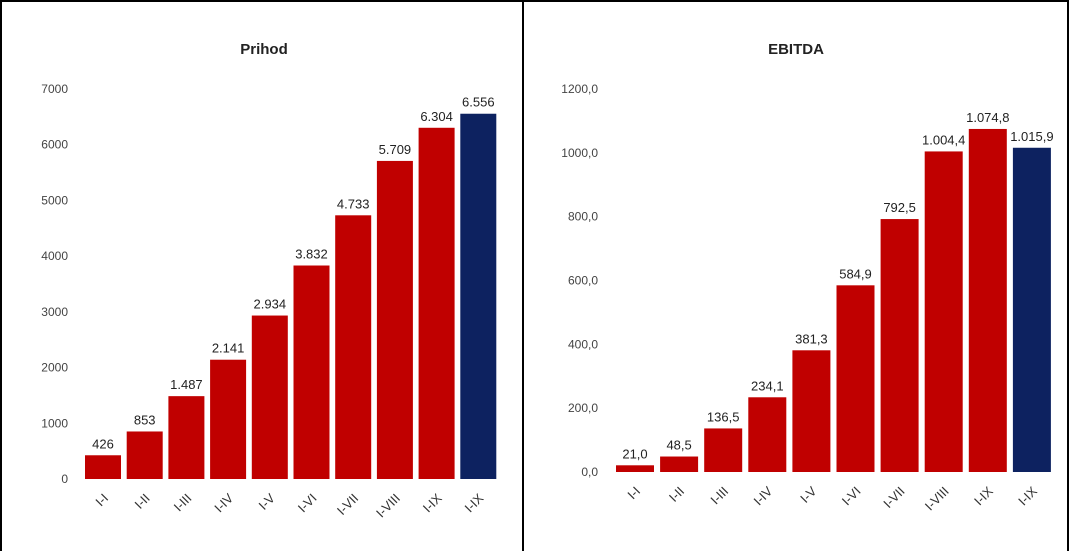 The image size is (1069, 551). I want to click on data-label: 1.487, so click(186, 384).